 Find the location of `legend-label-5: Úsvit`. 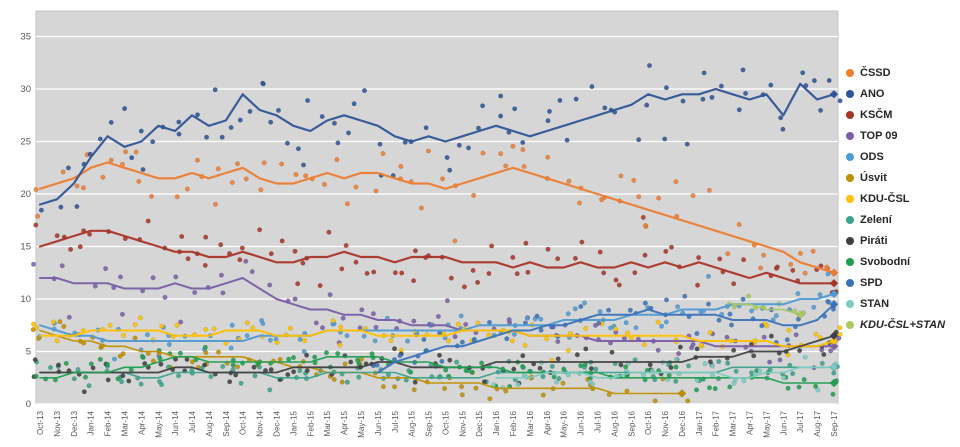

legend-label-5: Úsvit is located at coordinates (873, 177).